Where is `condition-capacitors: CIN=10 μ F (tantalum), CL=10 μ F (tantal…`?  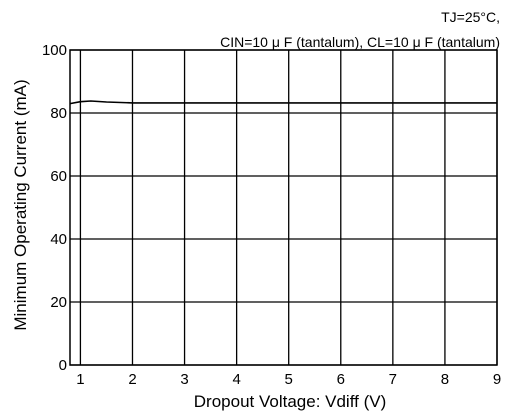
condition-capacitors: CIN=10 μ F (tantalum), CL=10 μ F (tantal… is located at coordinates (360, 42).